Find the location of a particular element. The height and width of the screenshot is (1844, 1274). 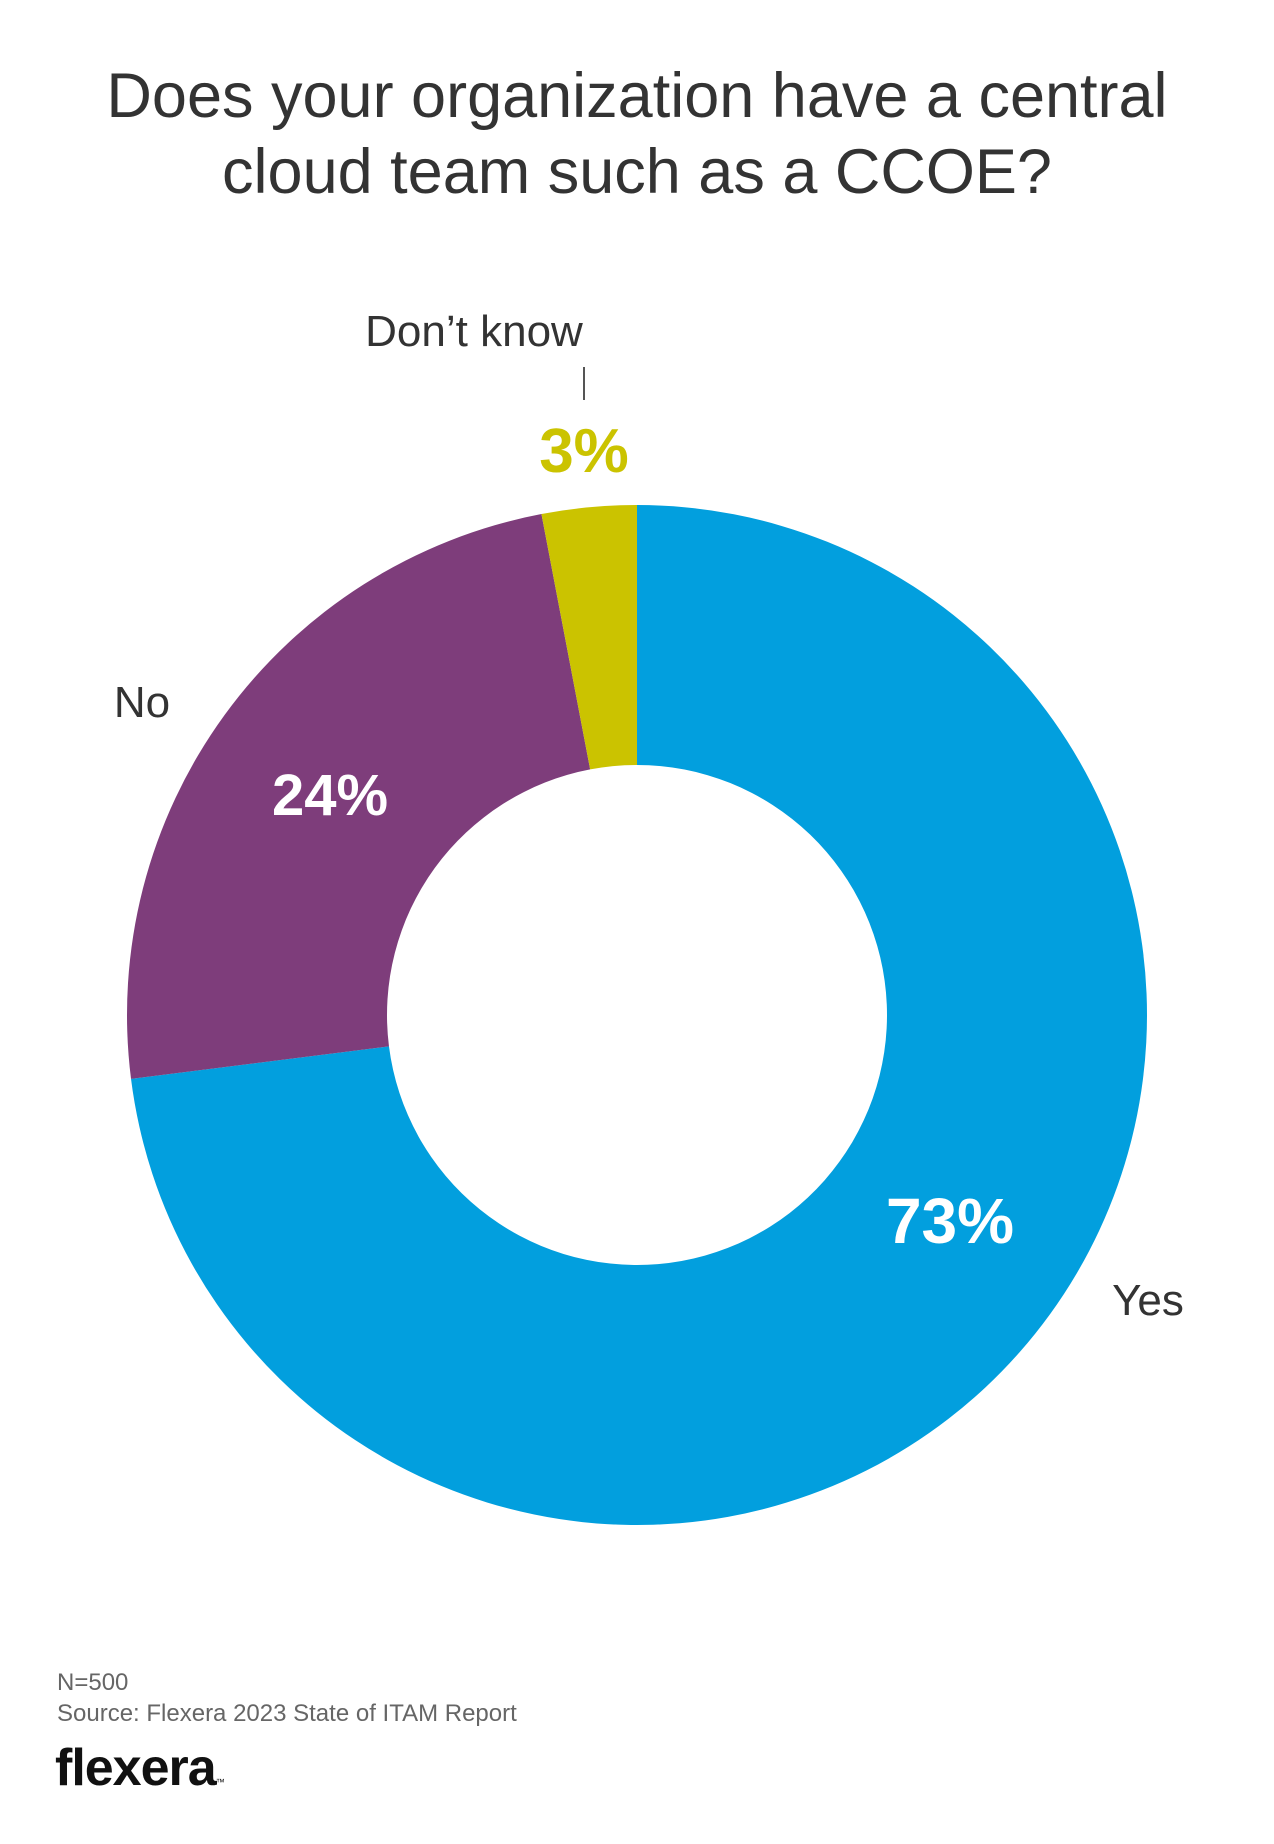

value-label-yes: 73% is located at coordinates (950, 1221).